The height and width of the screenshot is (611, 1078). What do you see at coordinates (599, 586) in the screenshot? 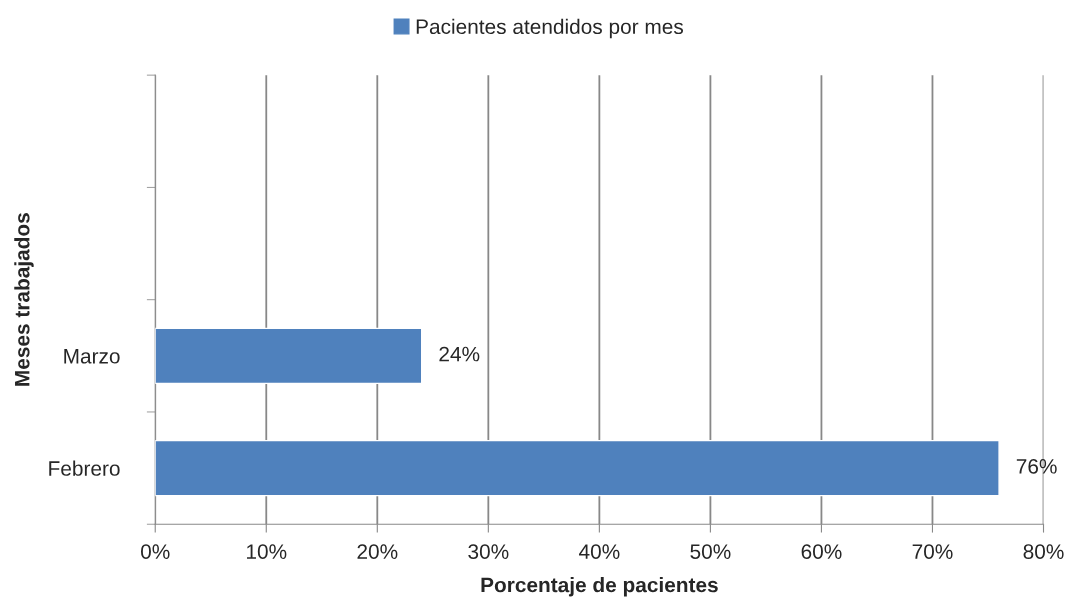
I see `x-axis-title: Porcentaje de pacientes` at bounding box center [599, 586].